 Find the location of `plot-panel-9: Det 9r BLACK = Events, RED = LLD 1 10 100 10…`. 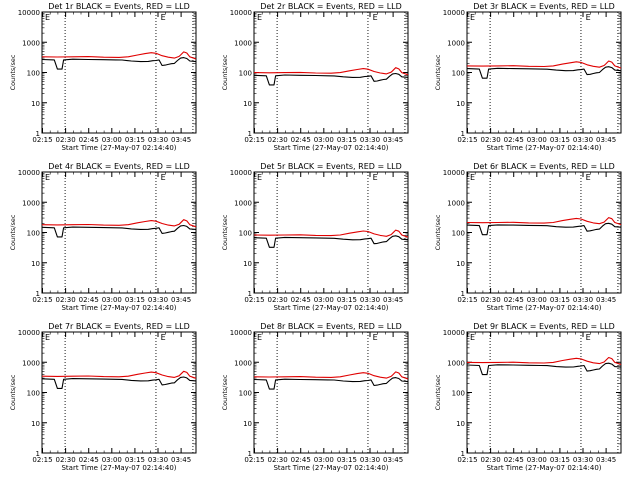

plot-panel-9: Det 9r BLACK = Events, RED = LLD 1 10 100 10… is located at coordinates (528, 397).